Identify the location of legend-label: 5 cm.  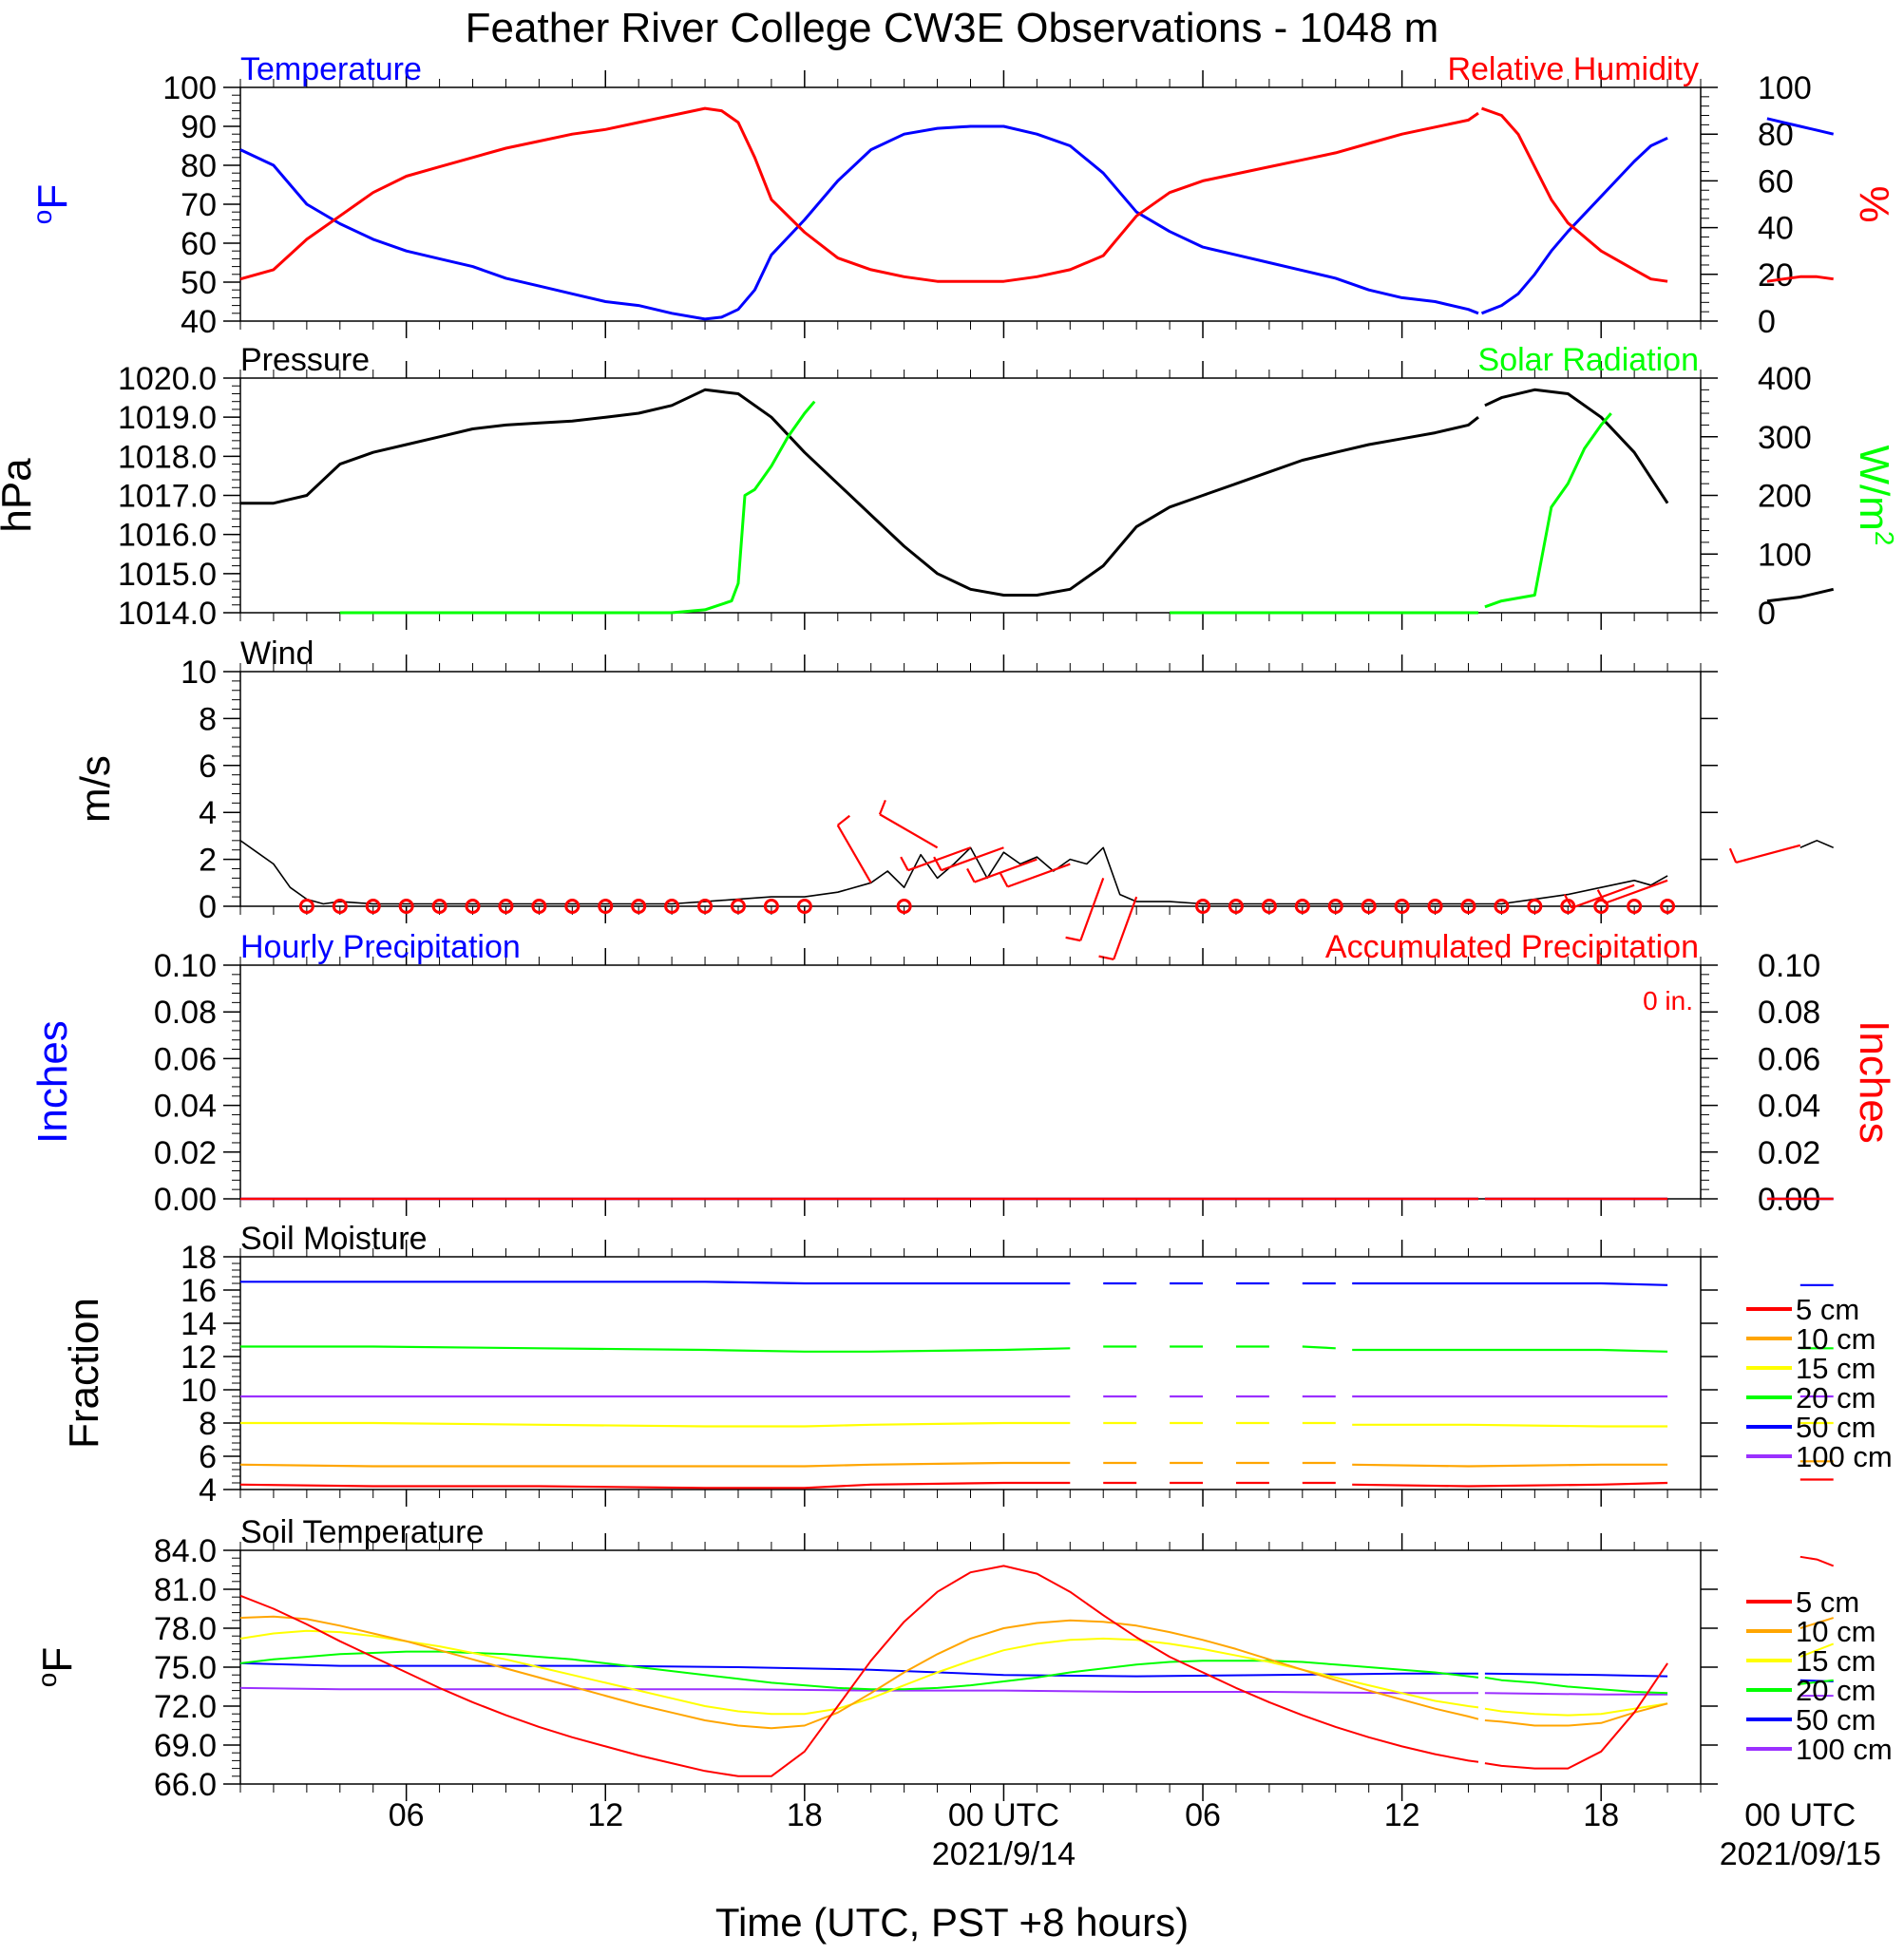
(1827, 1309).